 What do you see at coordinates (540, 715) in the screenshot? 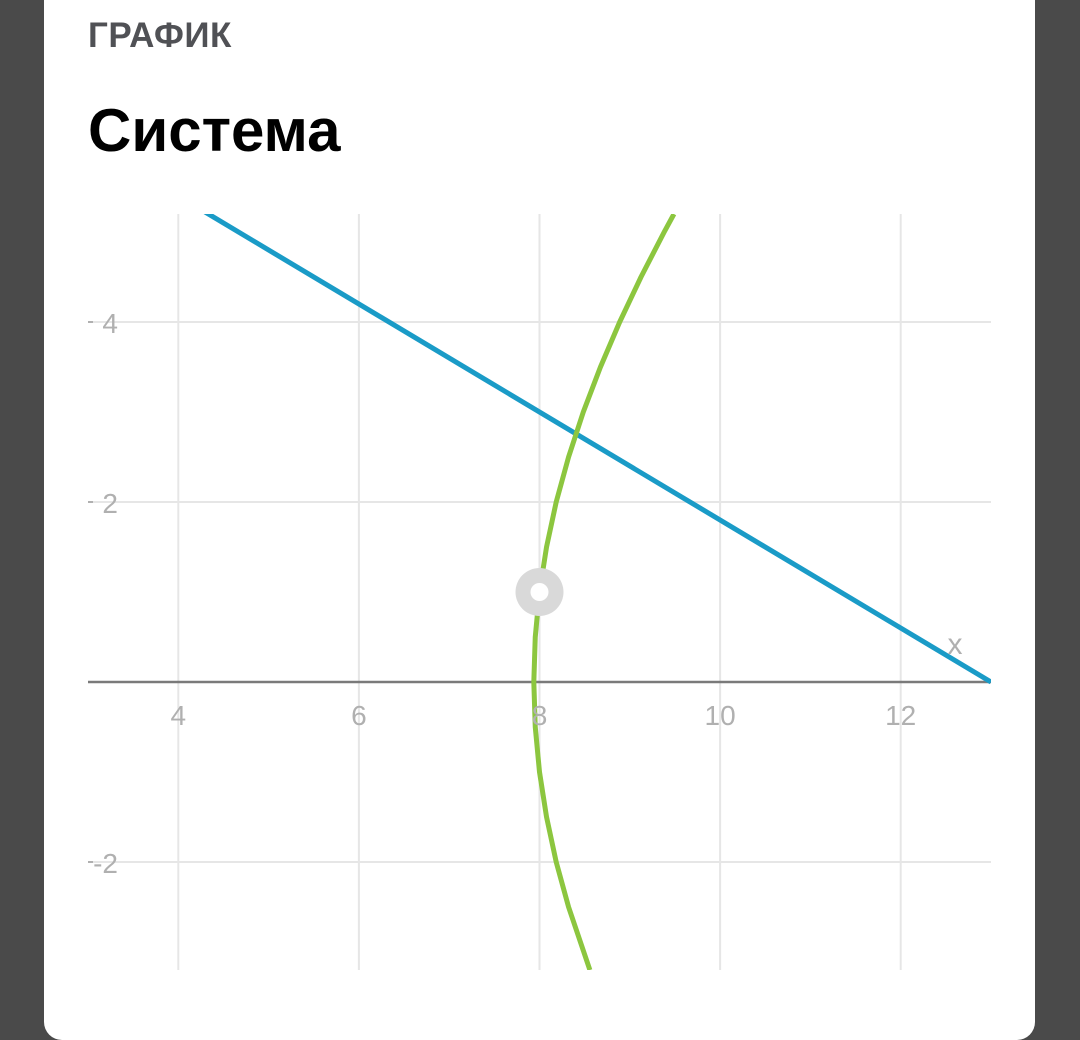
I see `x-tick-label: 8` at bounding box center [540, 715].